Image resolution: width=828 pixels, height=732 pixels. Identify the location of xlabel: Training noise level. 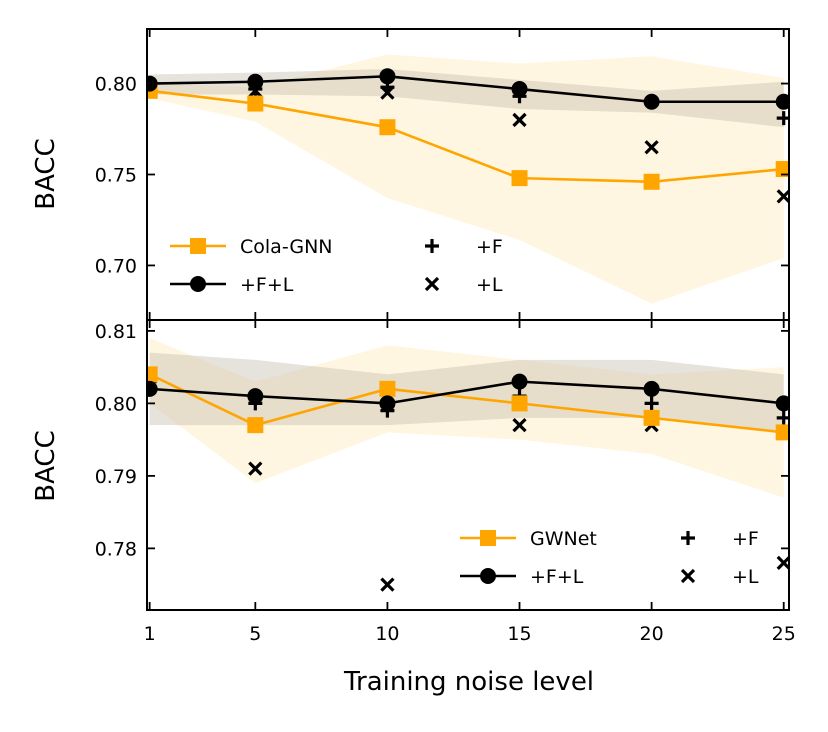
(468, 682).